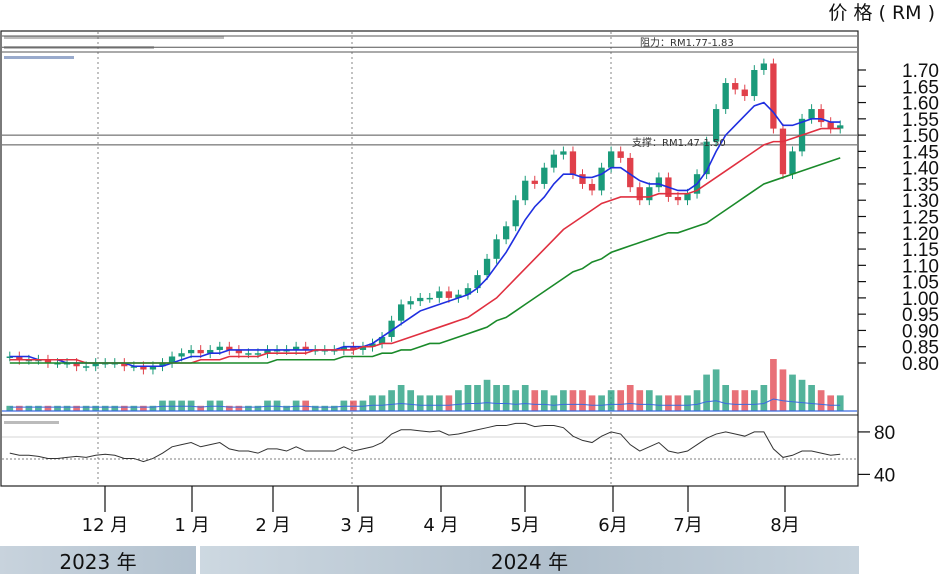  What do you see at coordinates (425, 403) in the screenshot?
I see `volume-average-line` at bounding box center [425, 403].